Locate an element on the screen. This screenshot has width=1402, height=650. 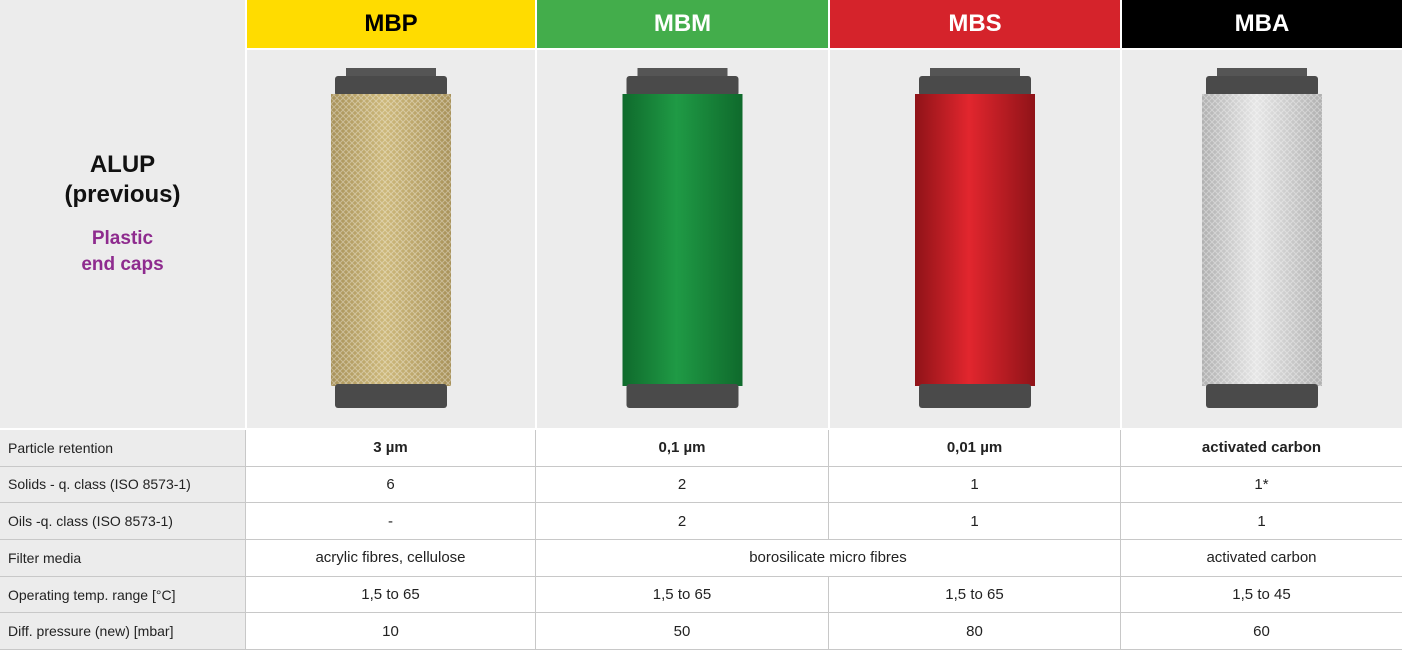
value-cell: - is located at coordinates (390, 521).